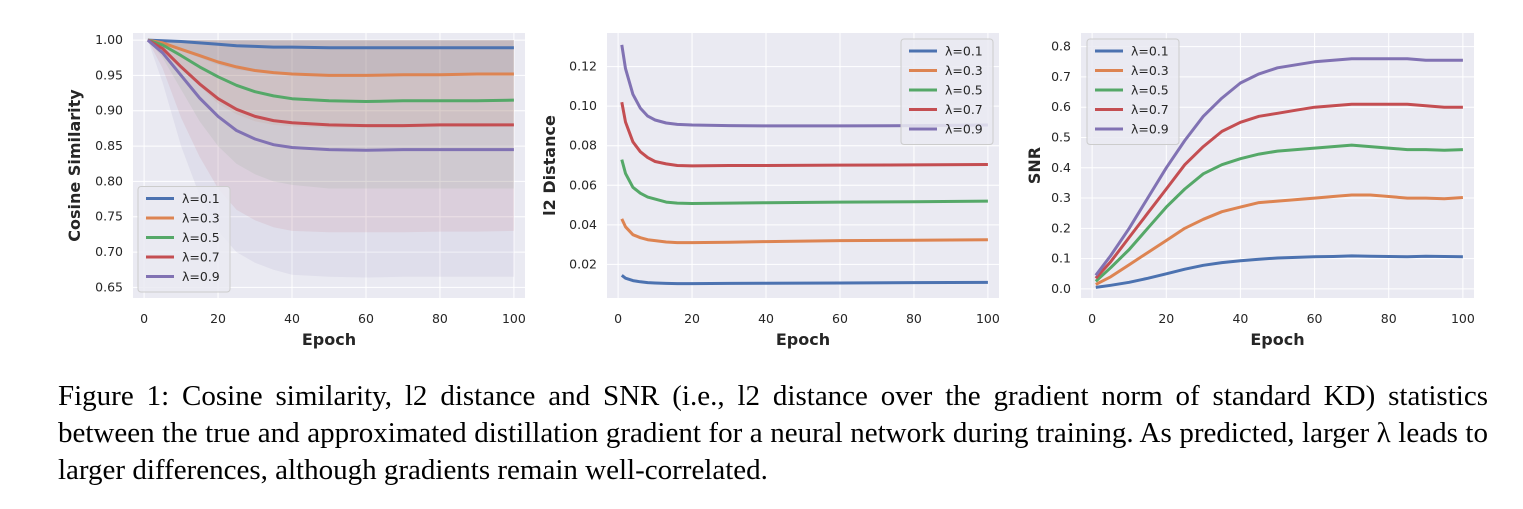  Describe the element at coordinates (1061, 167) in the screenshot. I see `y-tick-label: 0.4` at that location.